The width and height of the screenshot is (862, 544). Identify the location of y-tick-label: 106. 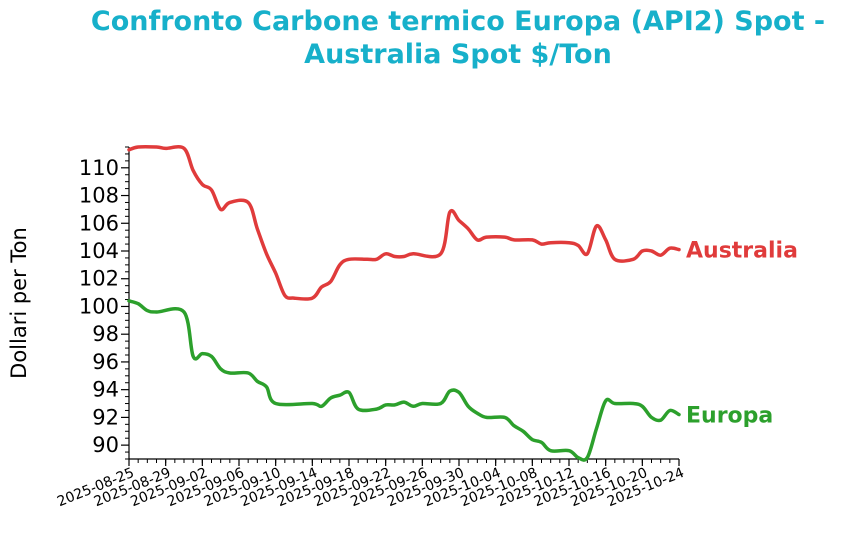
(99, 223).